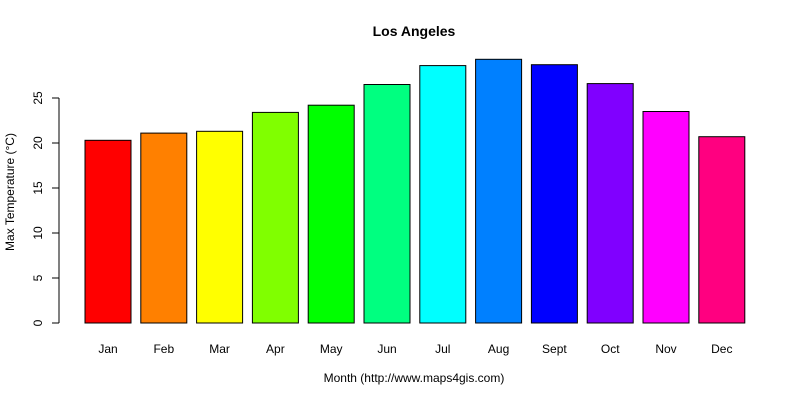 This screenshot has height=400, width=800. What do you see at coordinates (108, 231) in the screenshot?
I see `bar-jan` at bounding box center [108, 231].